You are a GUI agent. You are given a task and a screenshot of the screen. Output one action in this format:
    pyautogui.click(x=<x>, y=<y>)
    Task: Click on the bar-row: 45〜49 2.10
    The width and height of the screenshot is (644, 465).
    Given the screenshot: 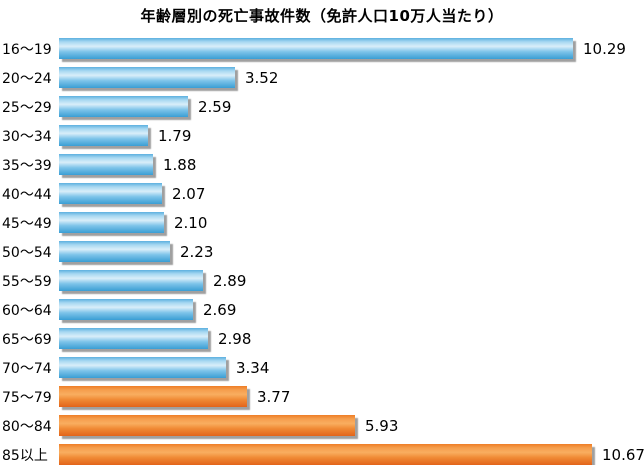 What is the action you would take?
    pyautogui.click(x=103, y=222)
    